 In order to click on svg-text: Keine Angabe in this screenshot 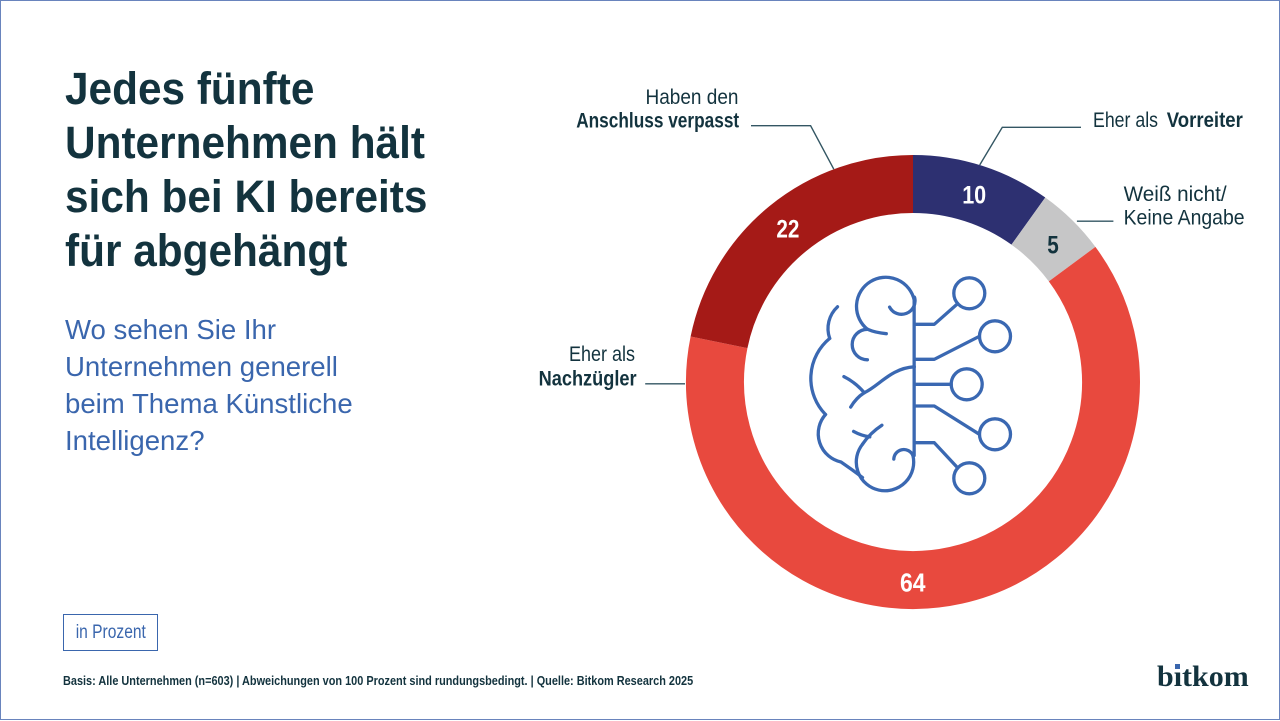, I will do `click(1184, 217)`.